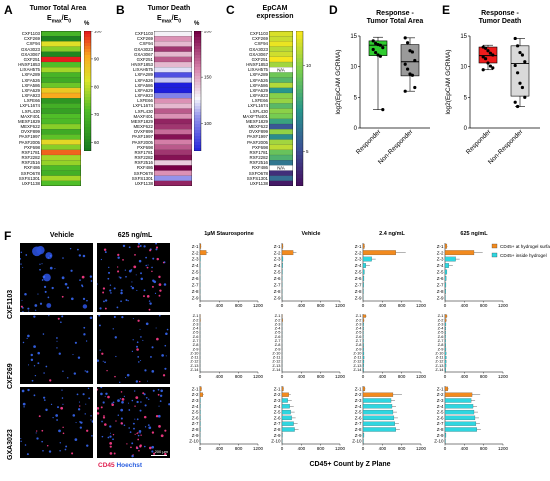 Image resolution: width=550 pixels, height=481 pixels. I want to click on panel-b-row-label: RXF486, so click(144, 168).